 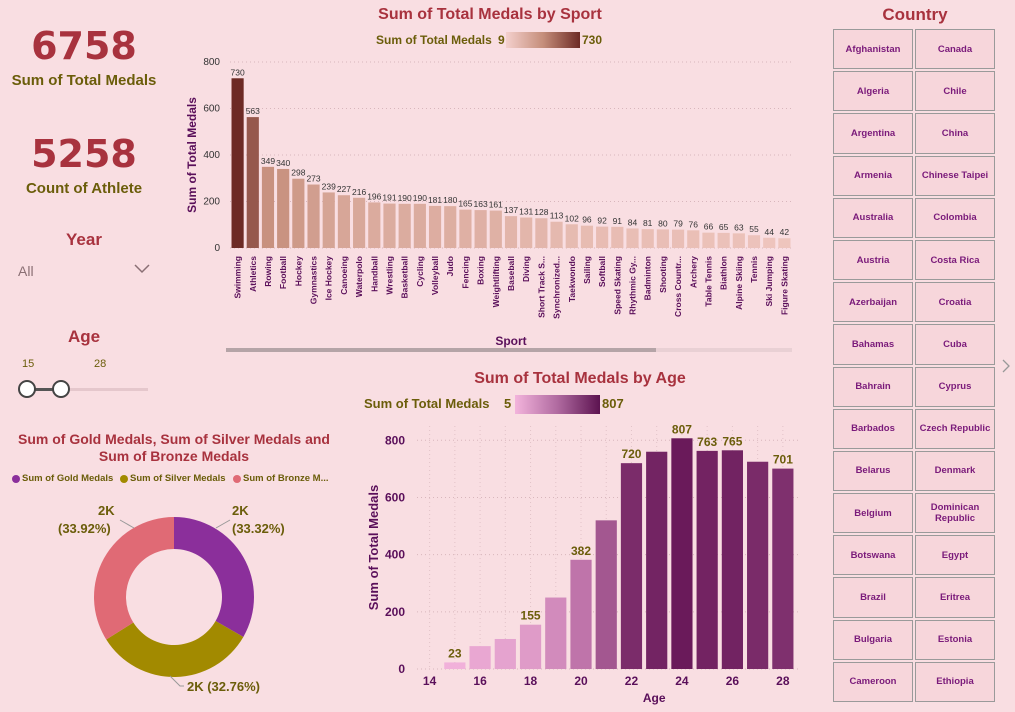 What do you see at coordinates (873, 344) in the screenshot?
I see `country-option: Bahamas` at bounding box center [873, 344].